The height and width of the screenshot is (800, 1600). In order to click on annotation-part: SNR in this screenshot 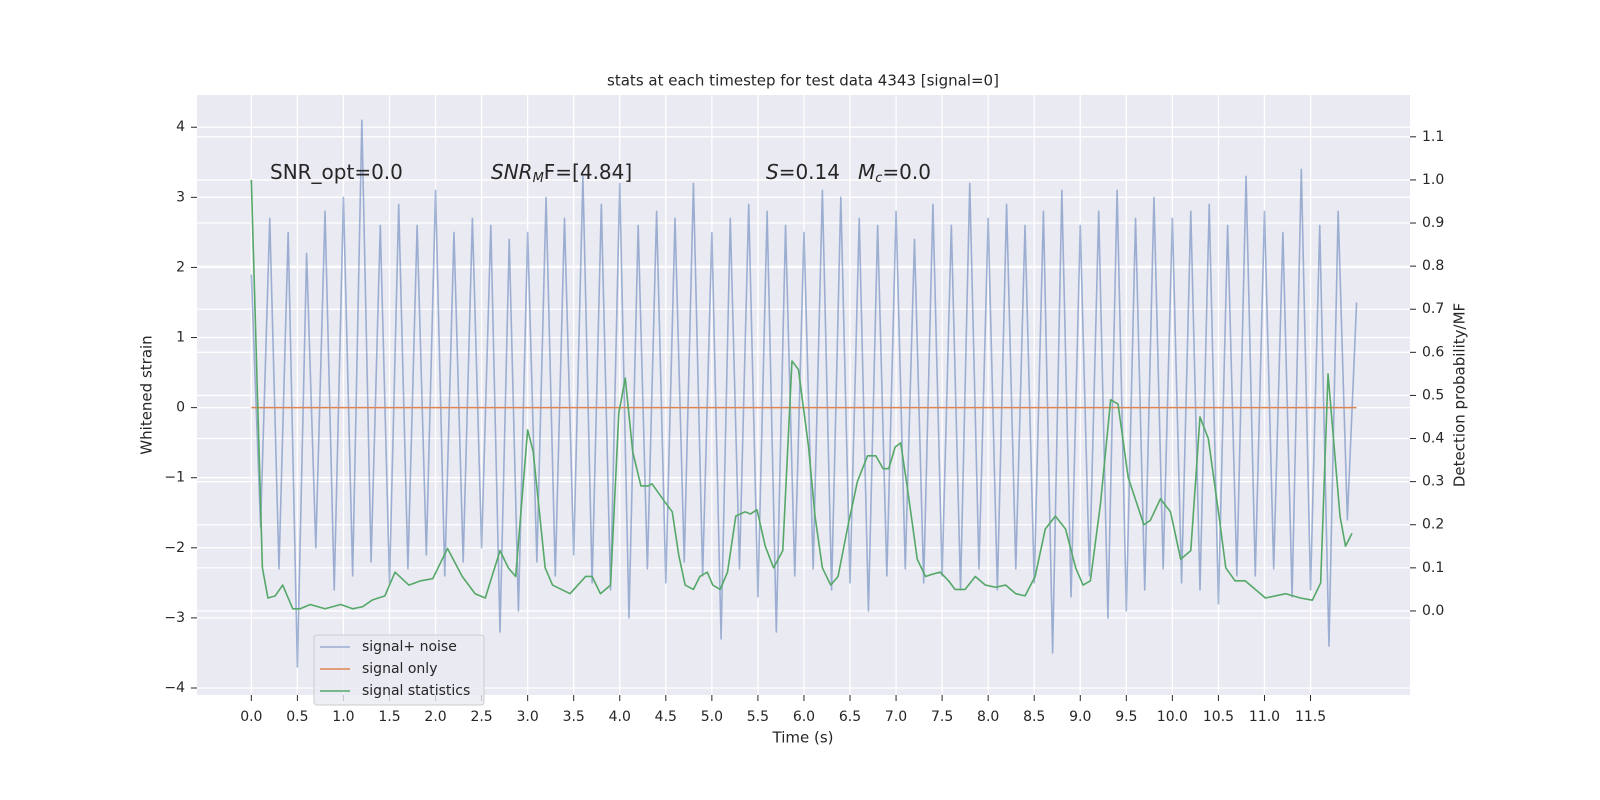, I will do `click(512, 172)`.